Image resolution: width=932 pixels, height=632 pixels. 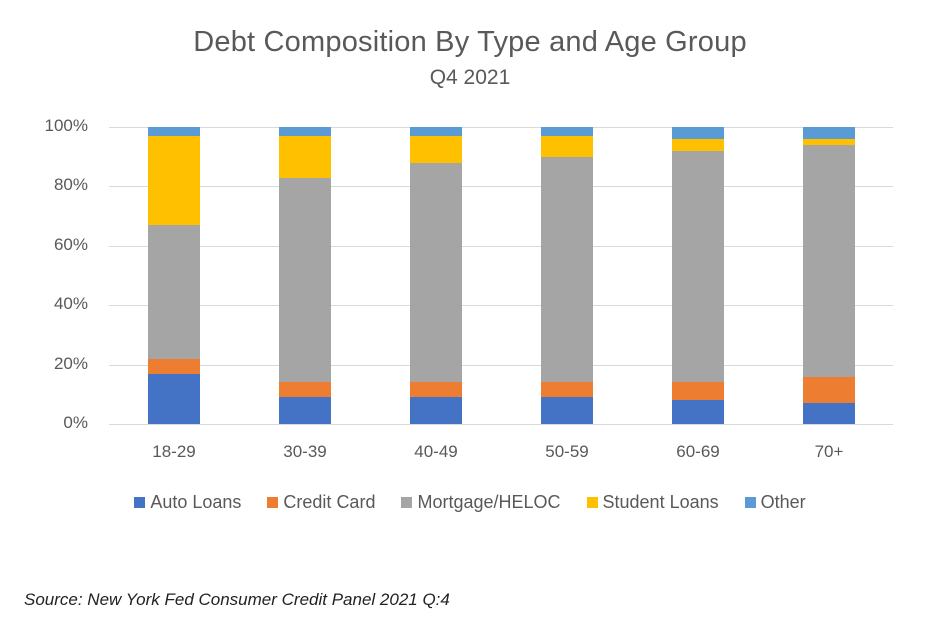 What do you see at coordinates (196, 502) in the screenshot?
I see `legend-label: Auto Loans` at bounding box center [196, 502].